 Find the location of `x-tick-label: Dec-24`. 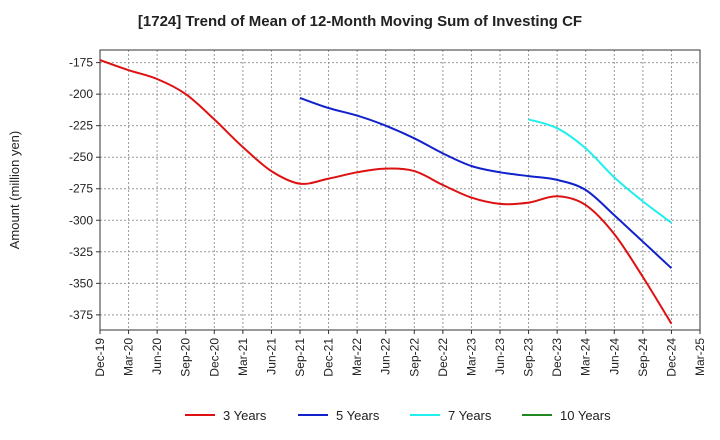

x-tick-label: Dec-24 is located at coordinates (671, 357).